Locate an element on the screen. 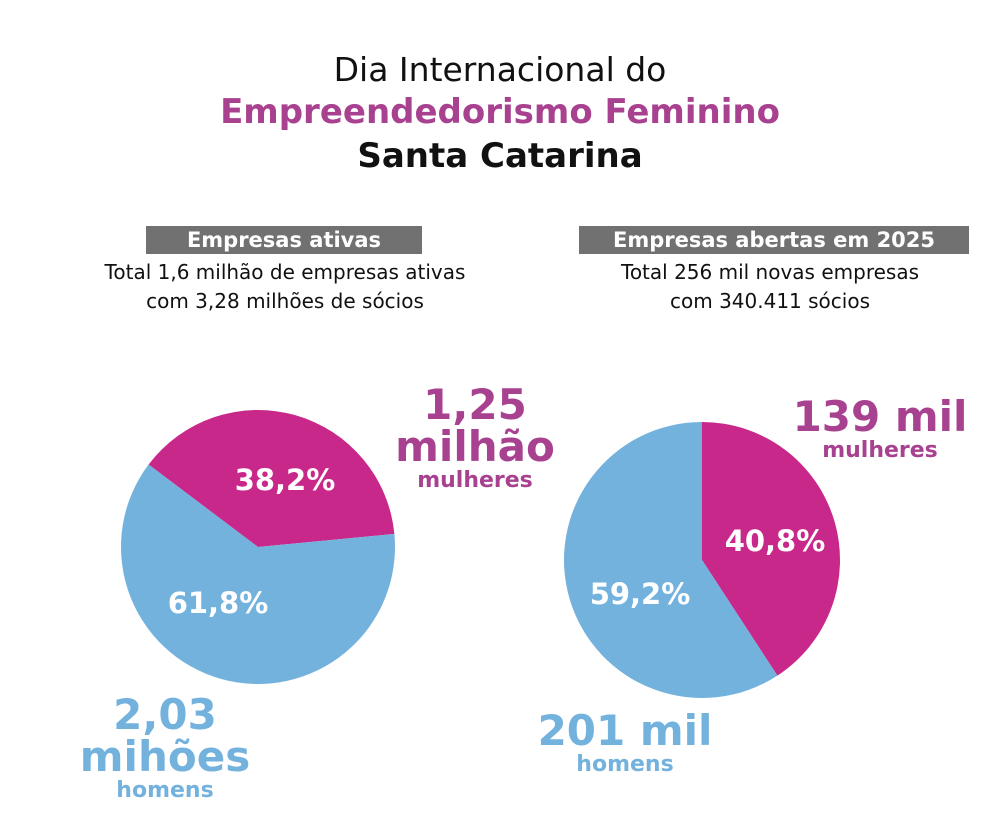 The height and width of the screenshot is (820, 1000). chart-2-pct-label-mulheres: 40,8% is located at coordinates (775, 541).